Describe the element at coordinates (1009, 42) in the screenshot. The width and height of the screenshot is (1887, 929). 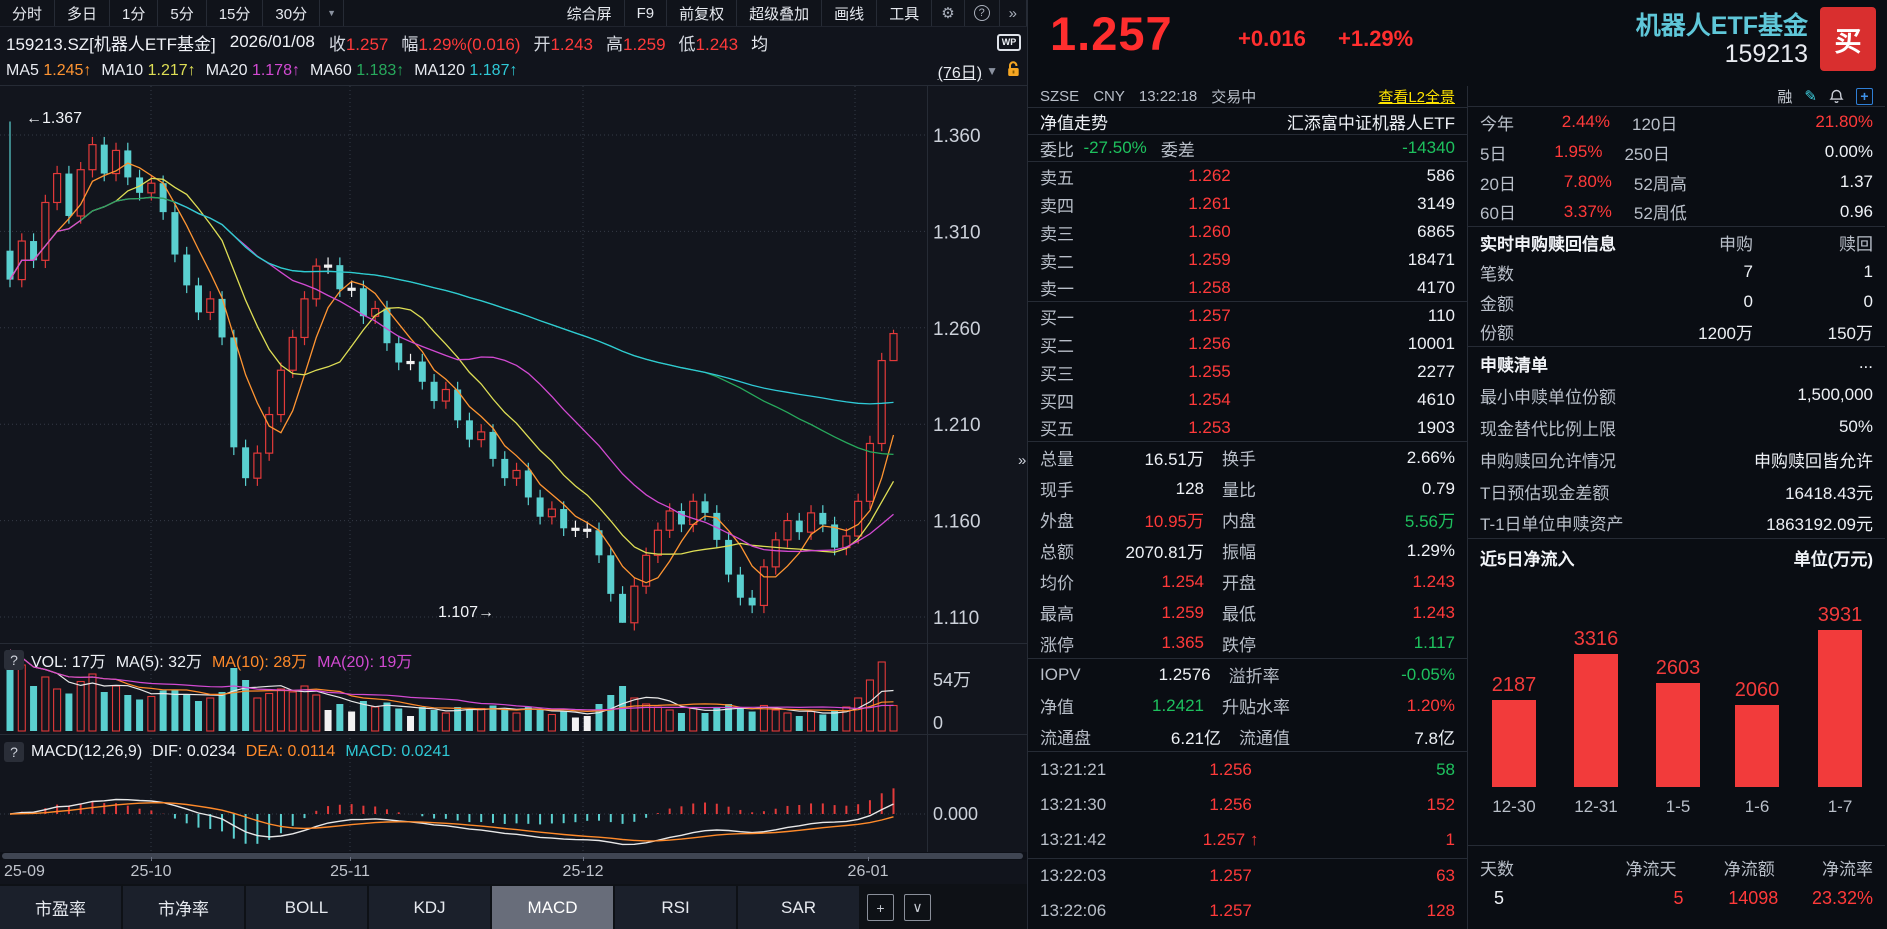
I see `wp-monitor-icon: WP` at that location.